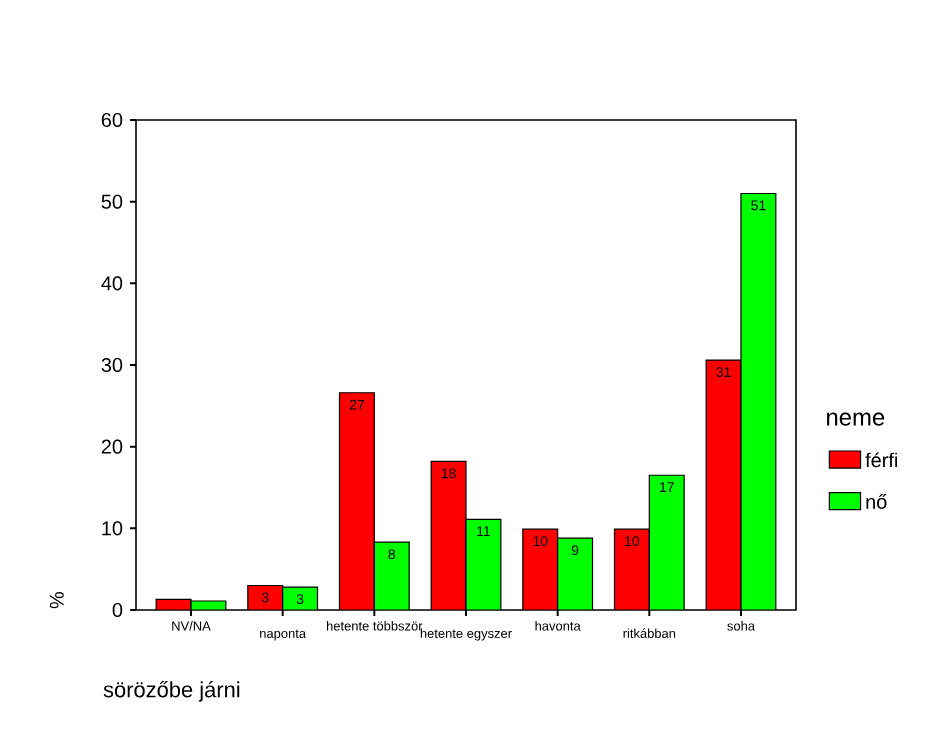 The image size is (942, 754). Describe the element at coordinates (112, 365) in the screenshot. I see `y-tick-label: 30` at that location.